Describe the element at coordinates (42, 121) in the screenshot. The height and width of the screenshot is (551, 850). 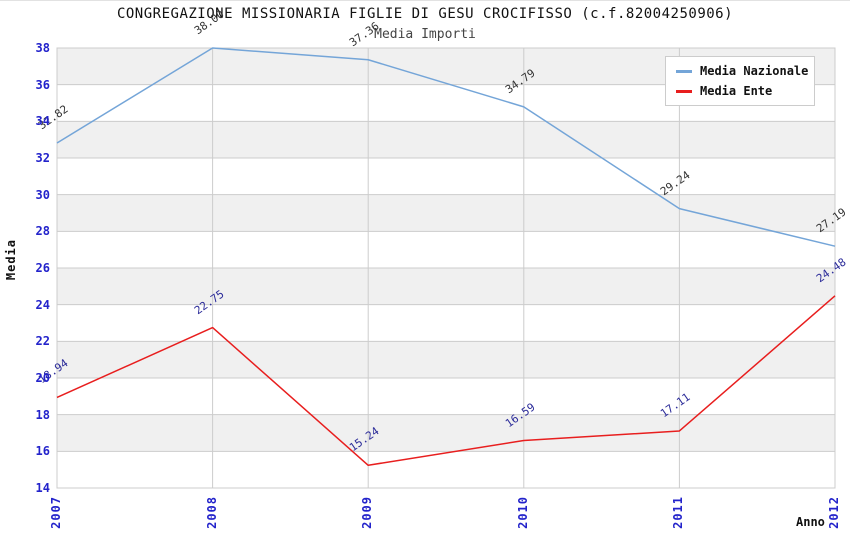
I see `y-axis-tick-label: 34` at that location.